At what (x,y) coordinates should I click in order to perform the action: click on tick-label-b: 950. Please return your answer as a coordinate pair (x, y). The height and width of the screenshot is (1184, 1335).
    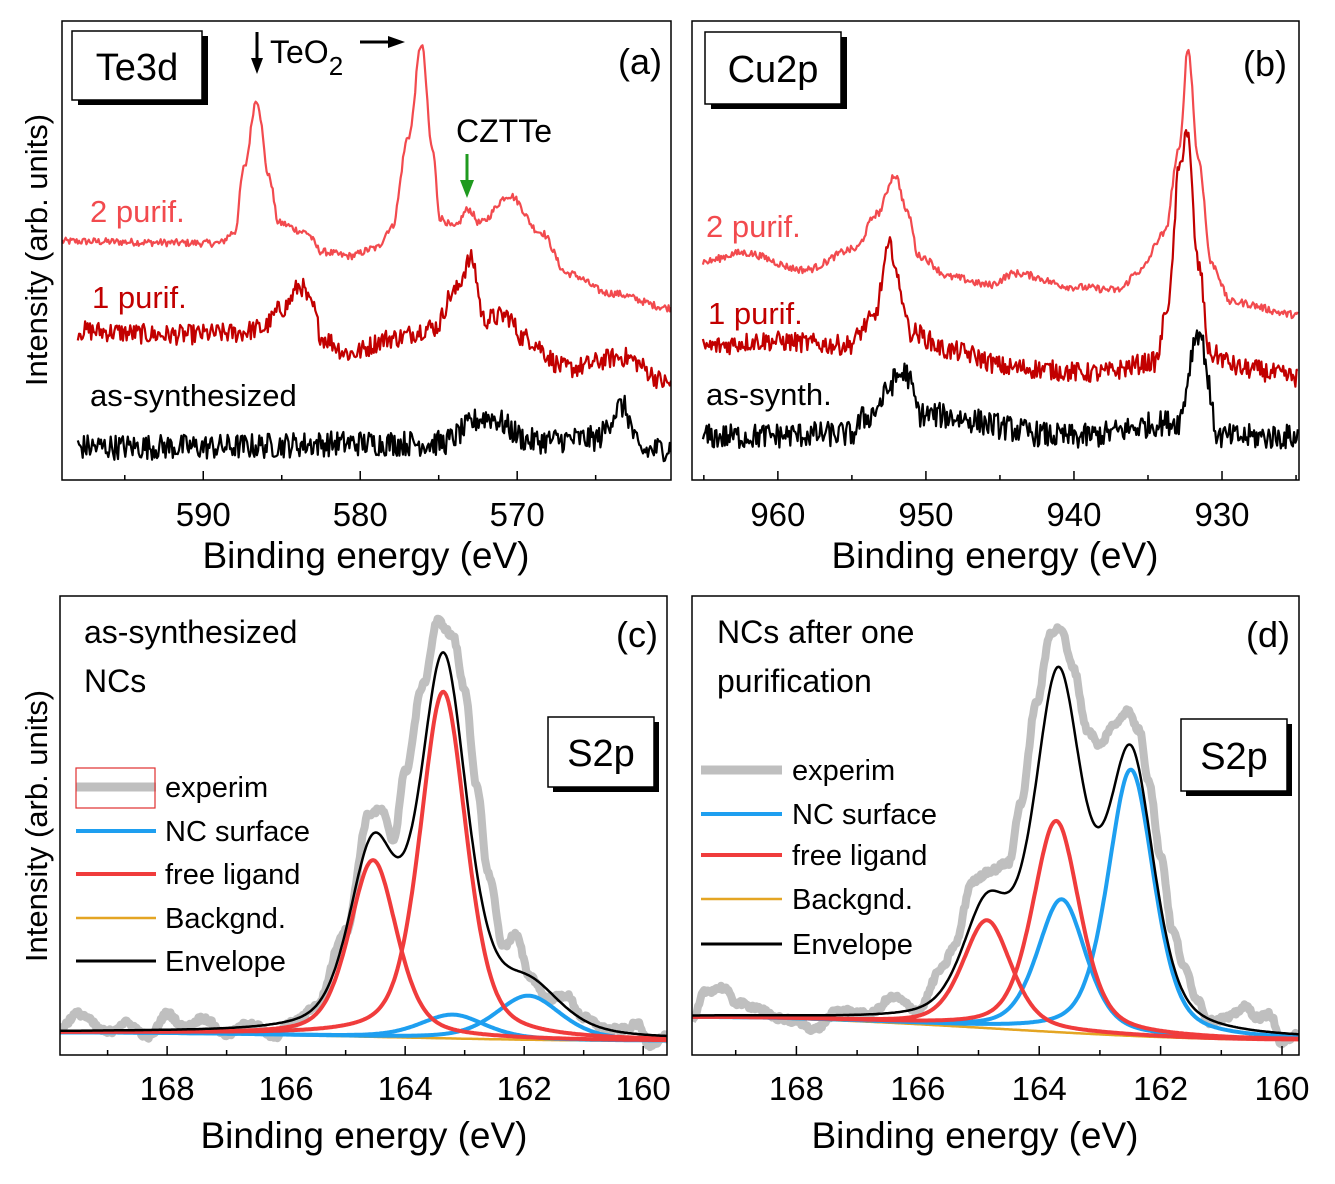
    Looking at the image, I should click on (925, 514).